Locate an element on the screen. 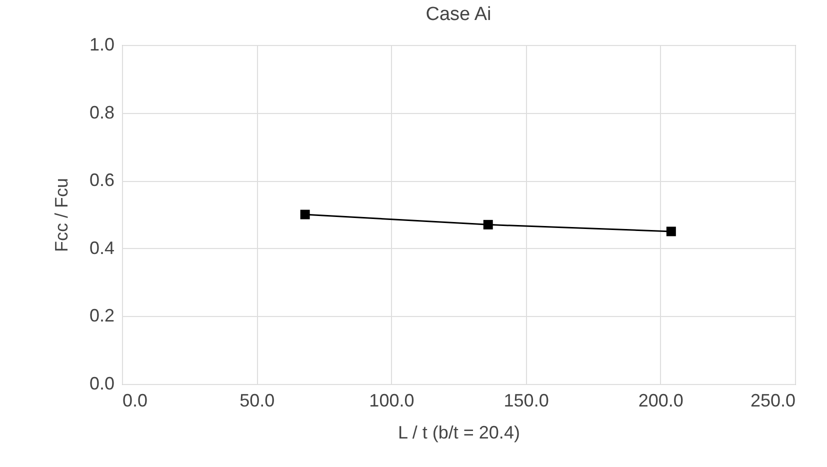 This screenshot has height=467, width=827. chart-title: Case Ai is located at coordinates (459, 14).